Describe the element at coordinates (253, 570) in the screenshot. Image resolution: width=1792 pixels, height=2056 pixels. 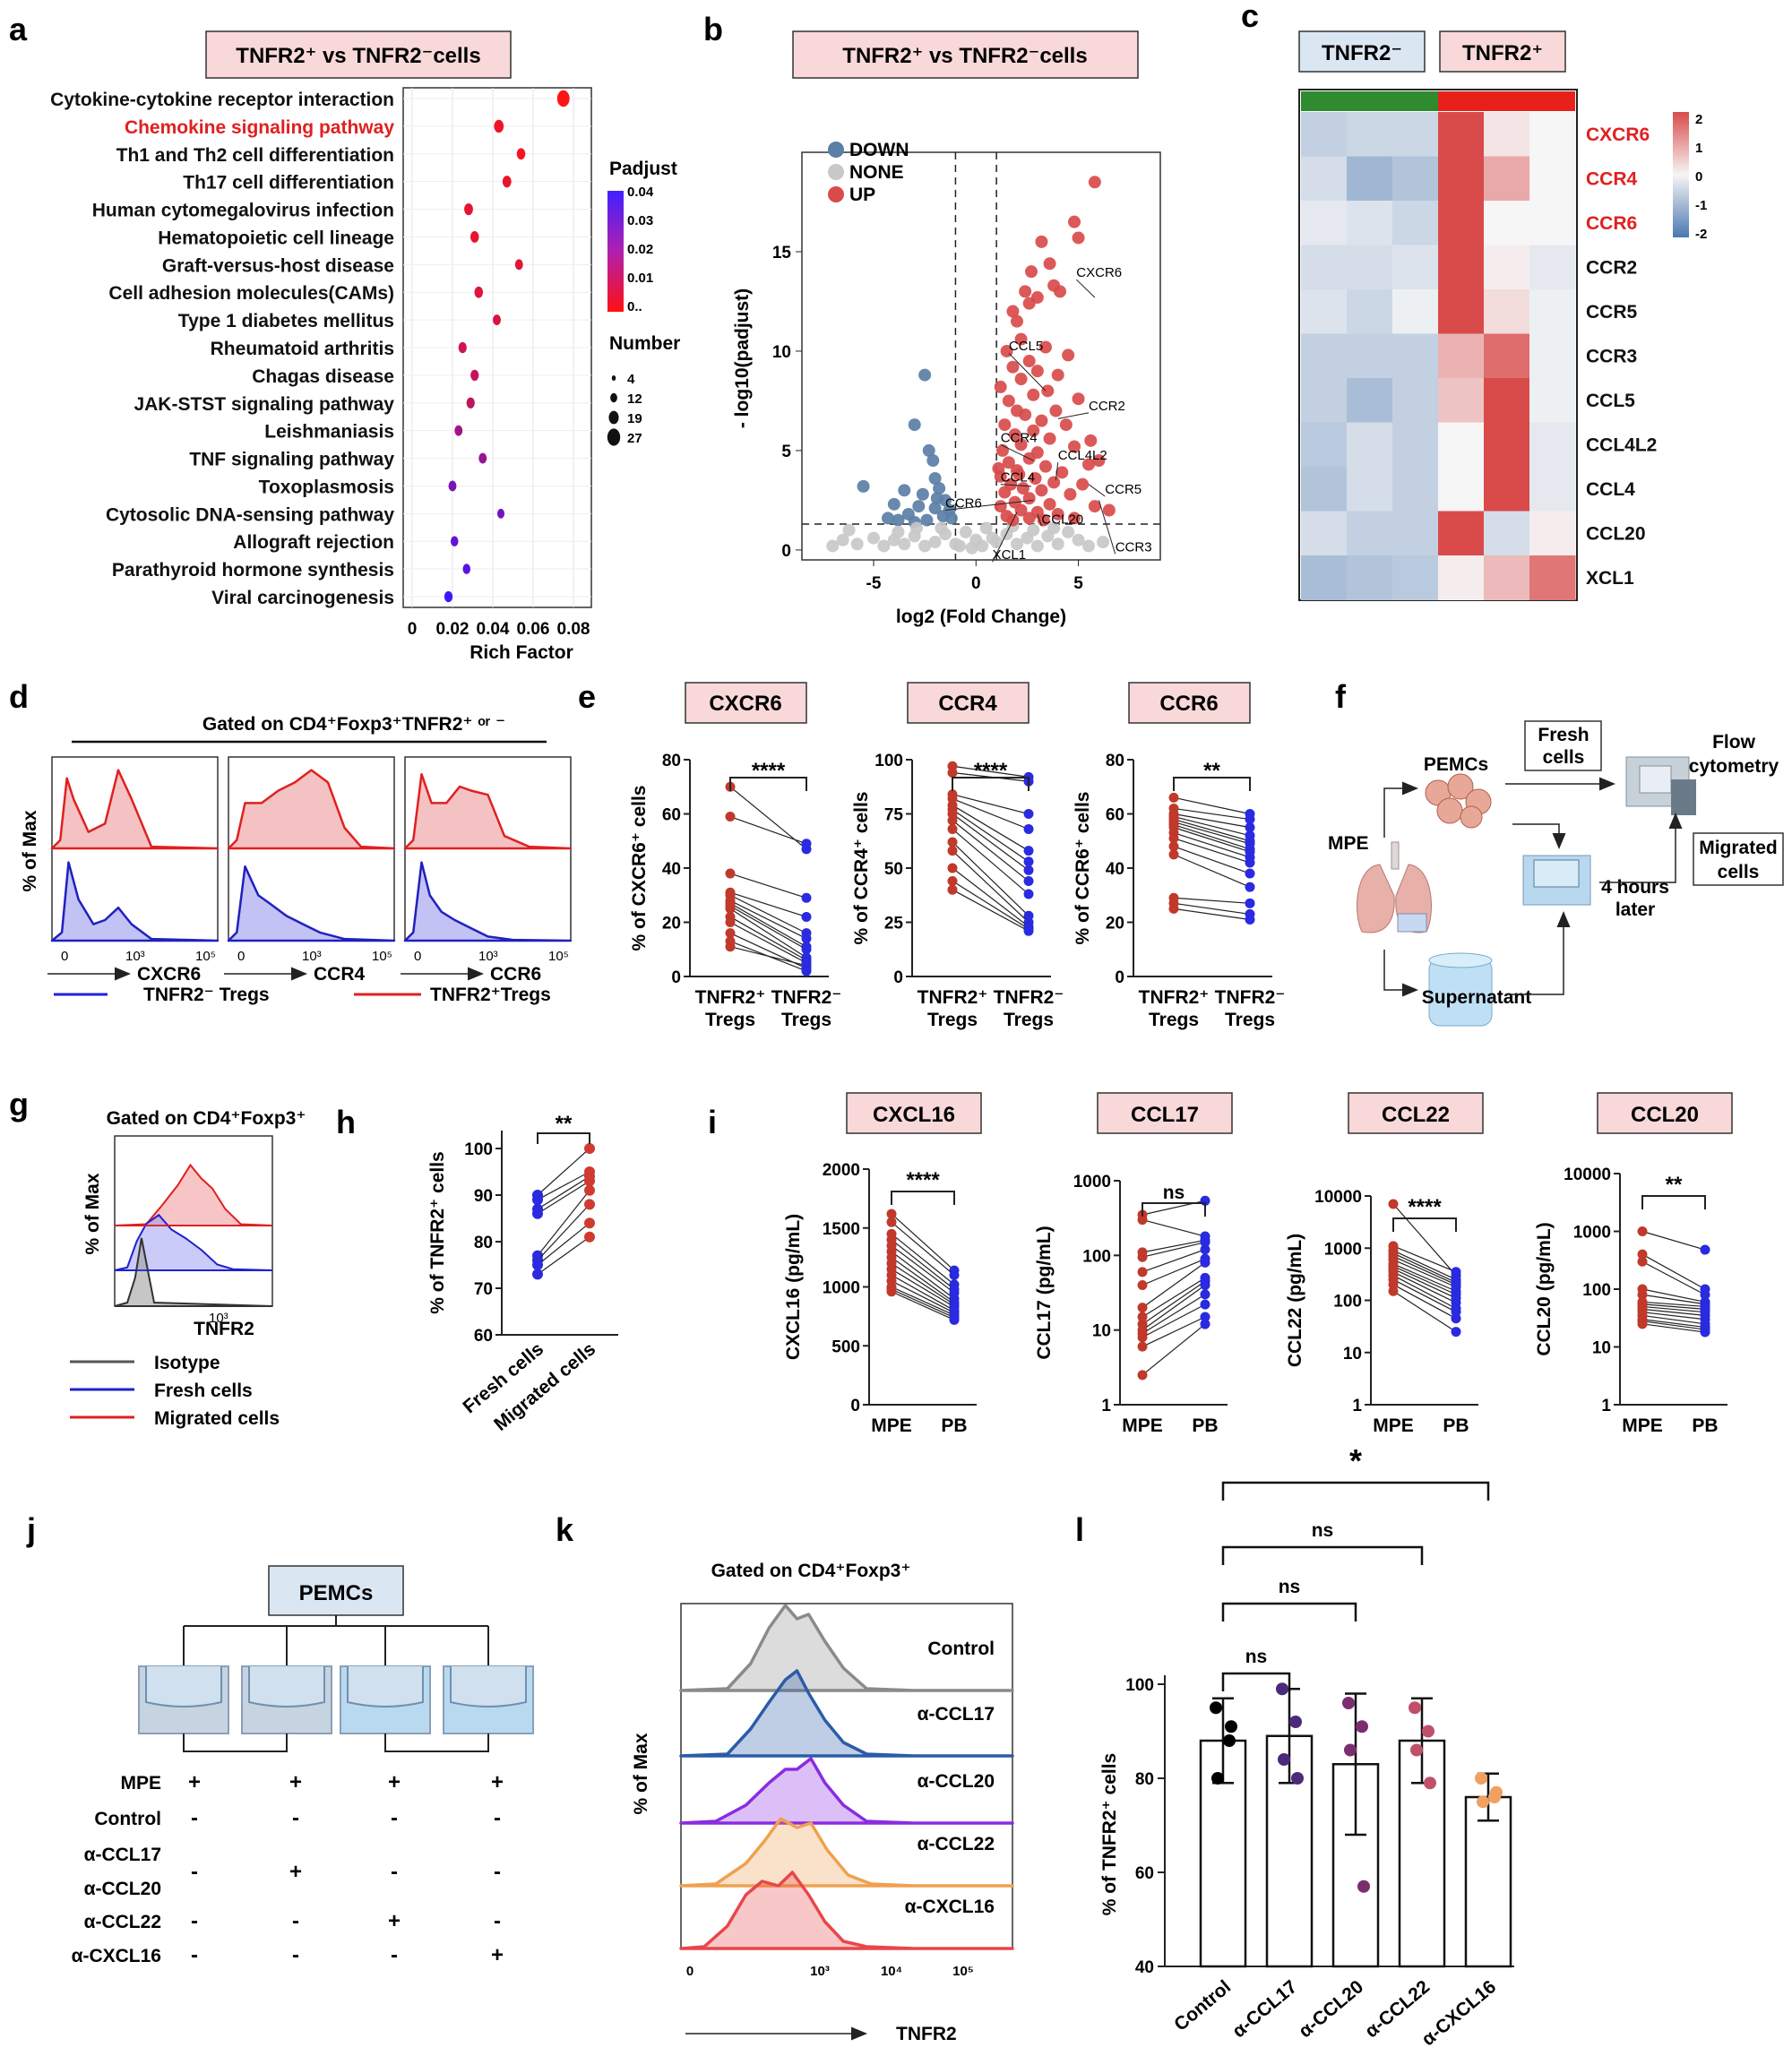
I see `a-pathway-label: Parathyroid hormone synthesis` at that location.